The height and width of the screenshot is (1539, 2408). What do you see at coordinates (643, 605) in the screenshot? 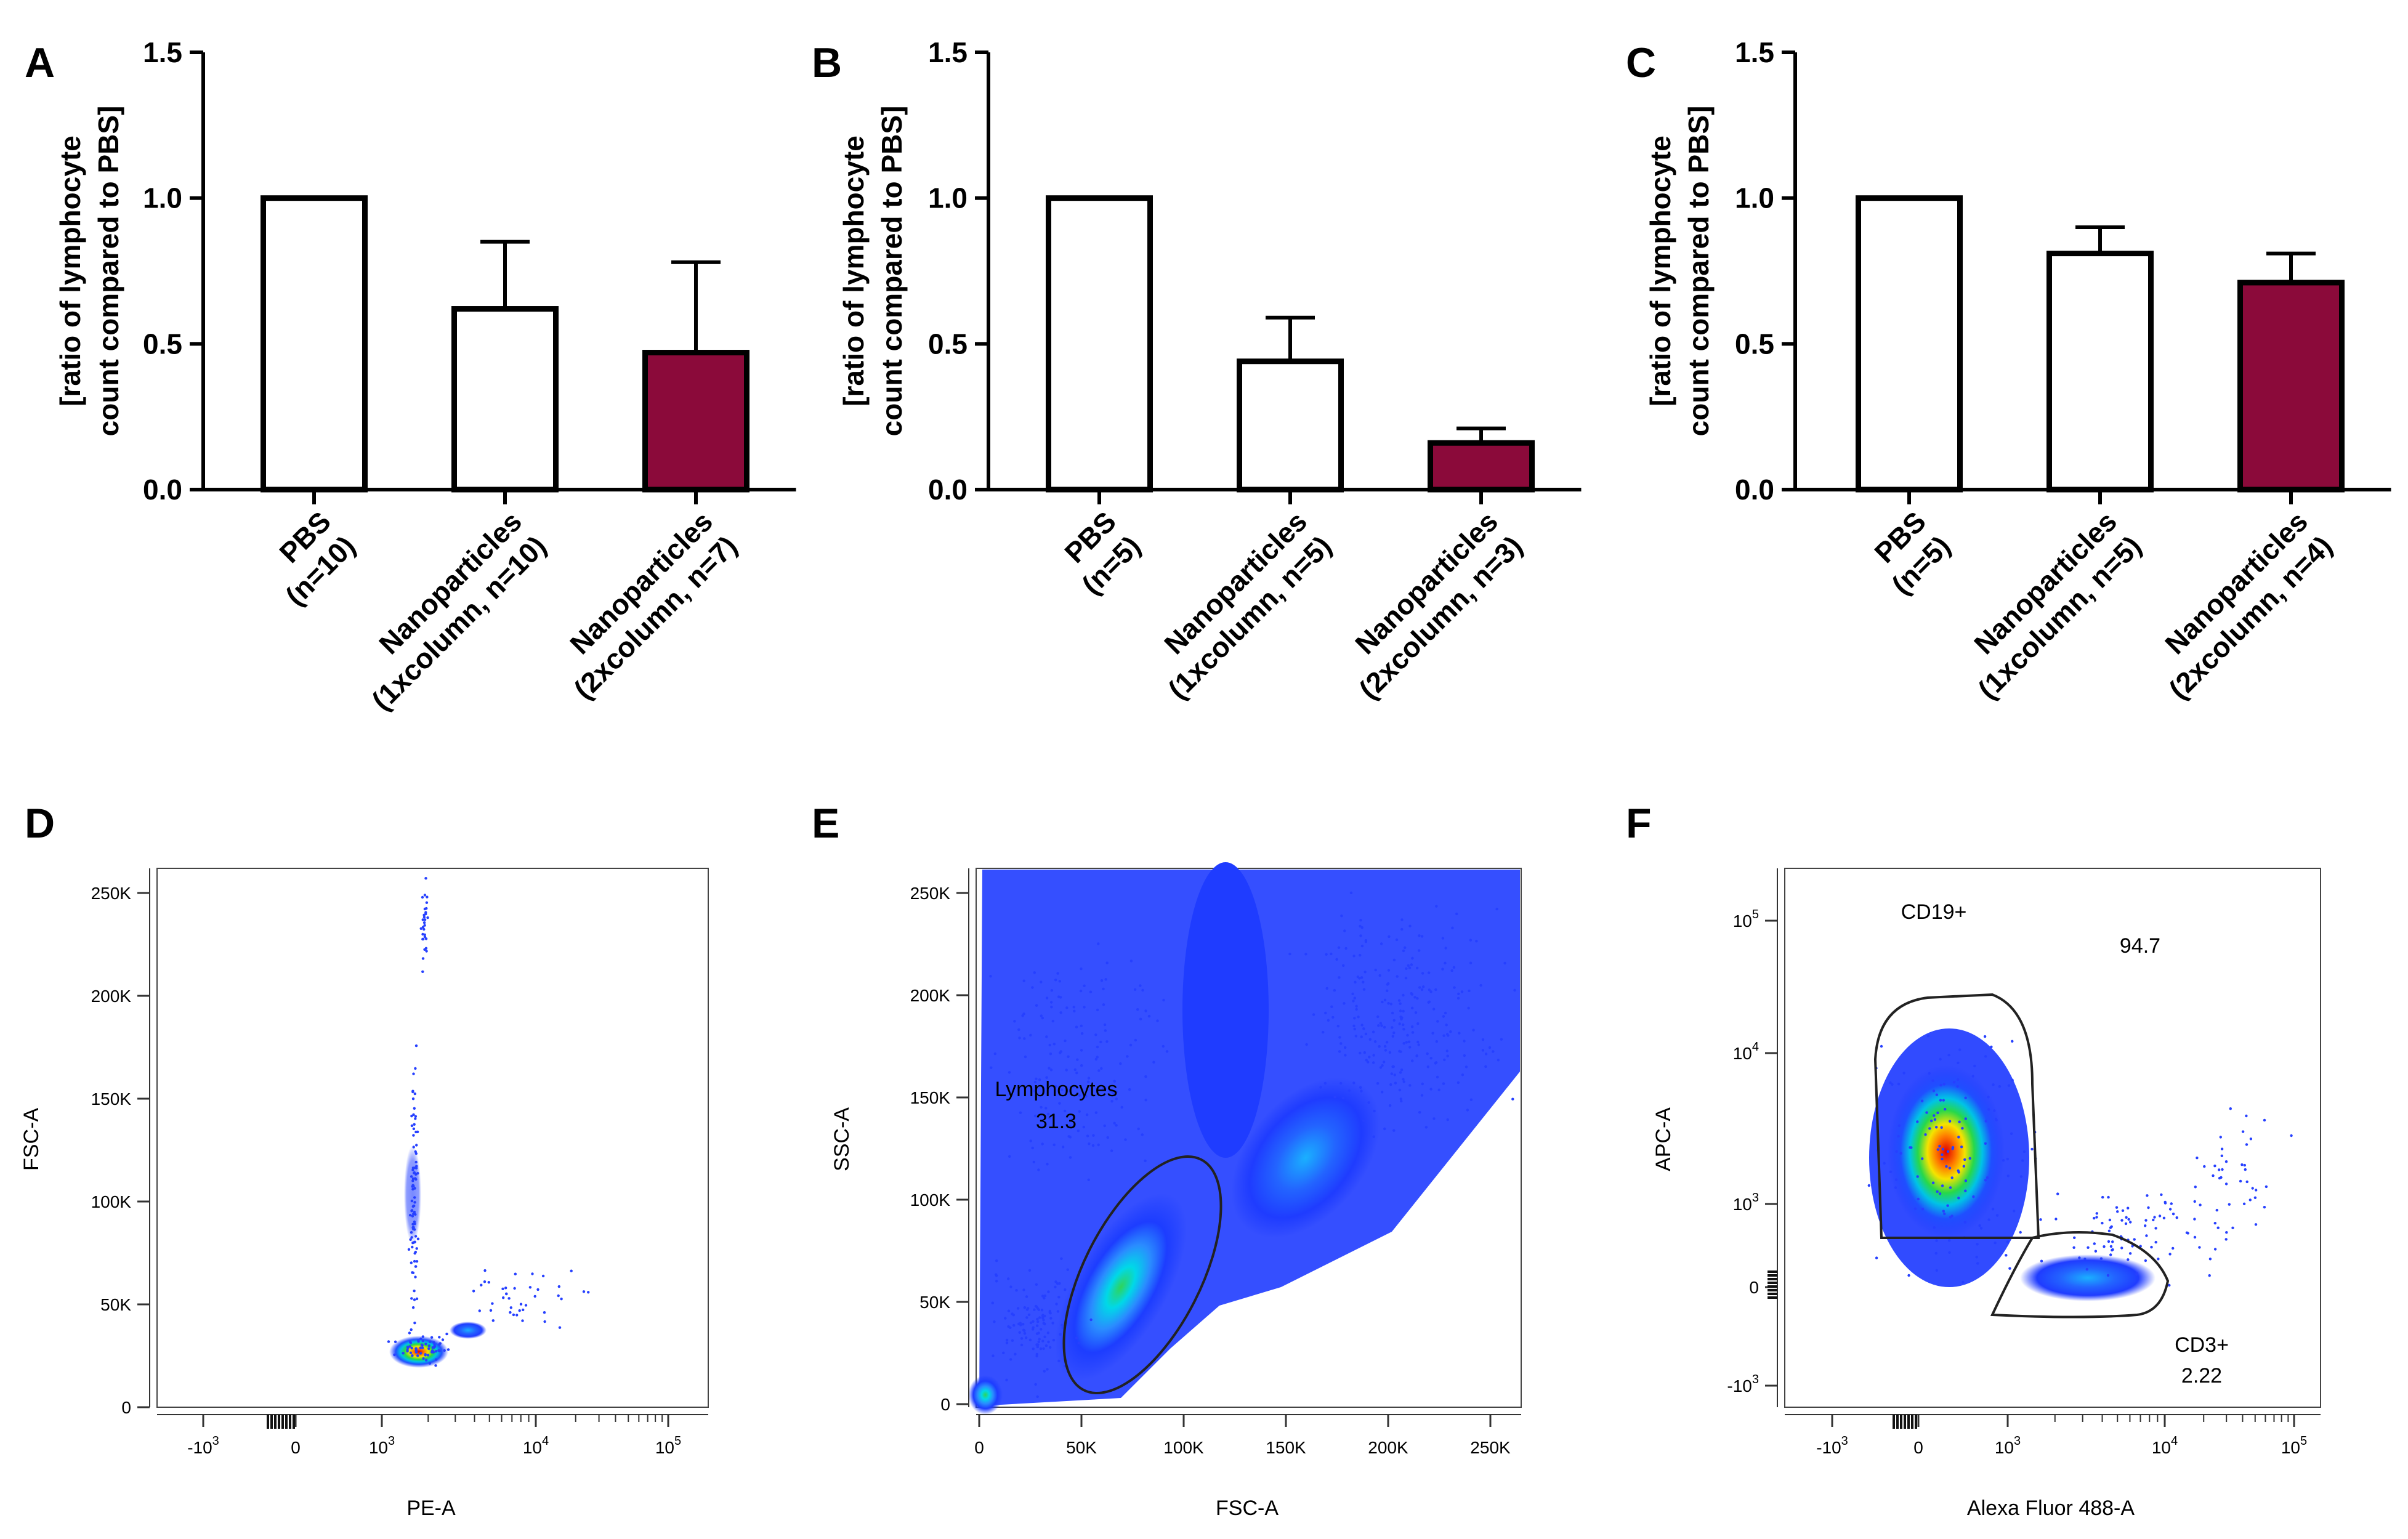
I see `category-label-a-2: Nanoparticles(2xcolumn, n=7)` at bounding box center [643, 605].